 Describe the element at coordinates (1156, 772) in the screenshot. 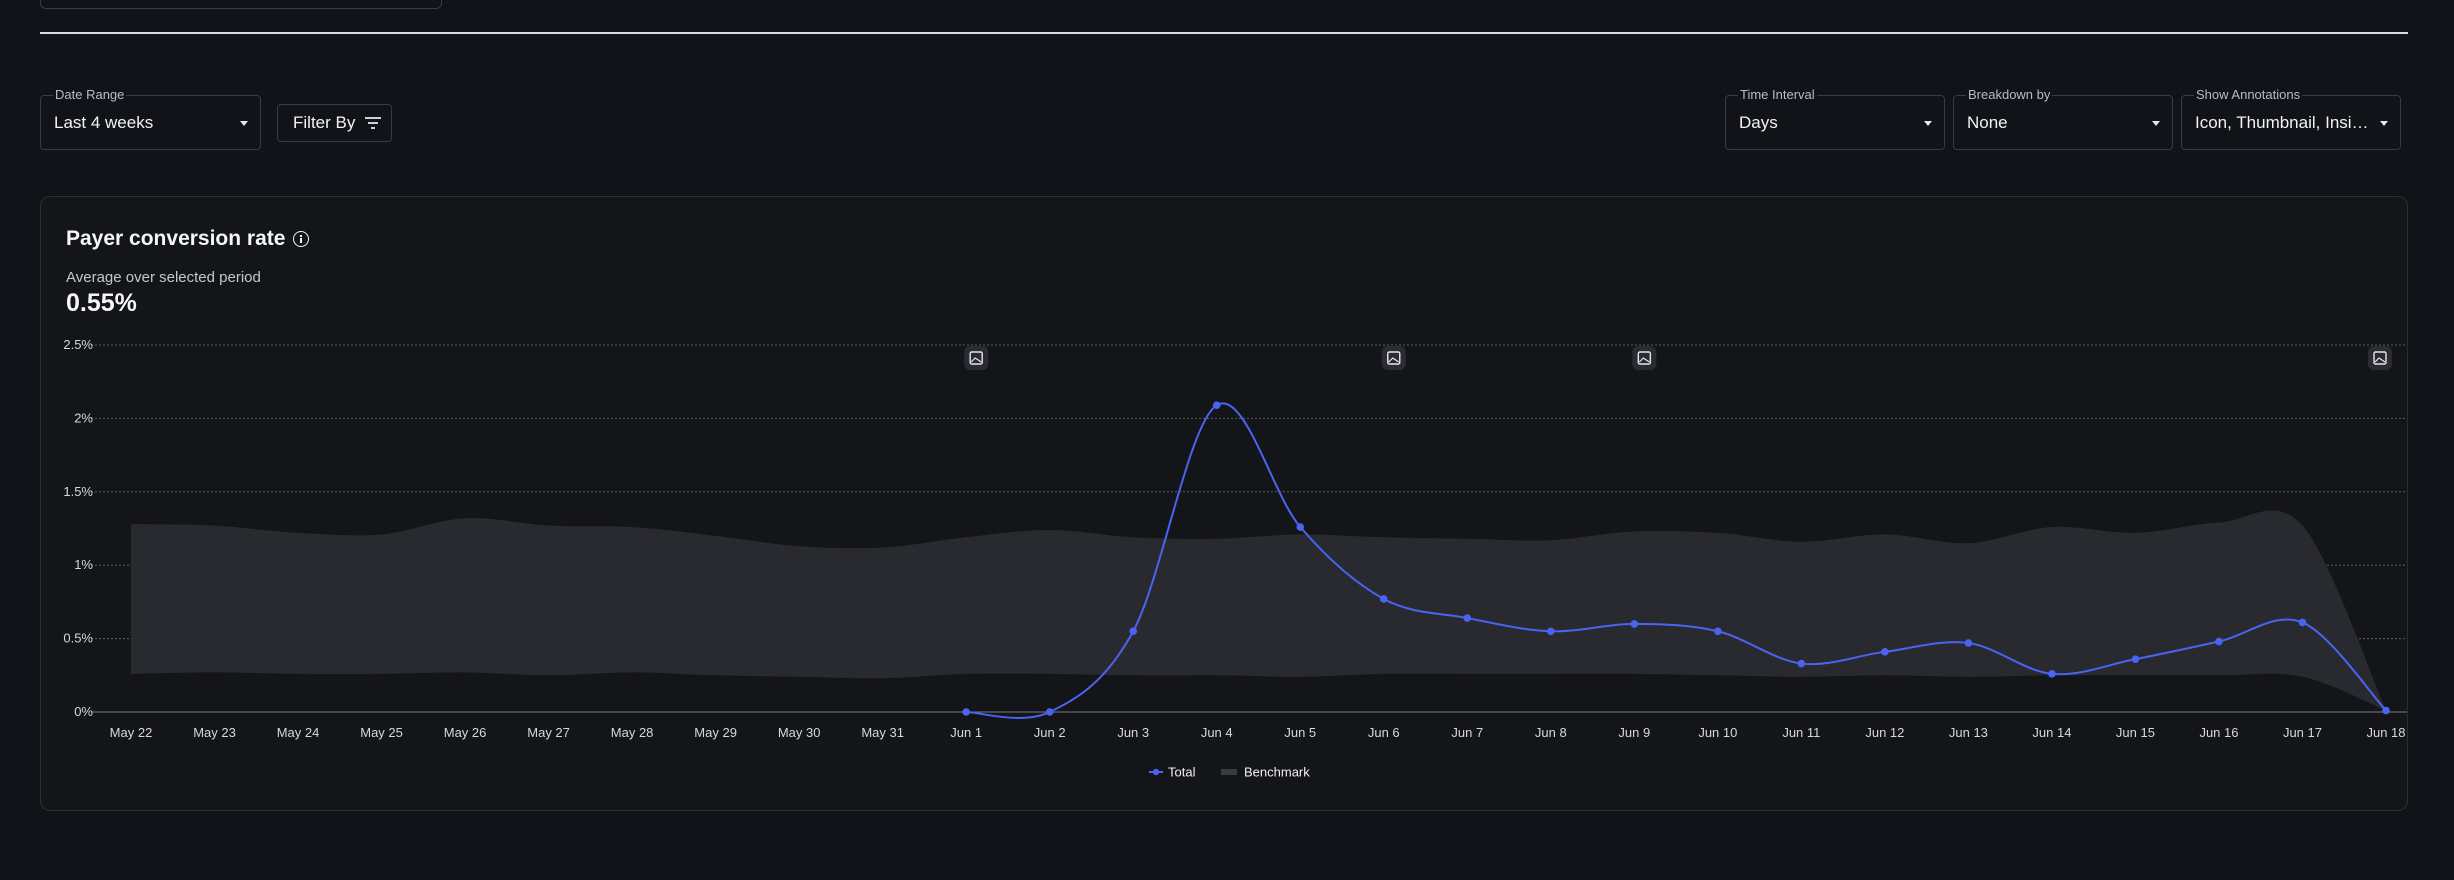

I see `legend-total-marker` at that location.